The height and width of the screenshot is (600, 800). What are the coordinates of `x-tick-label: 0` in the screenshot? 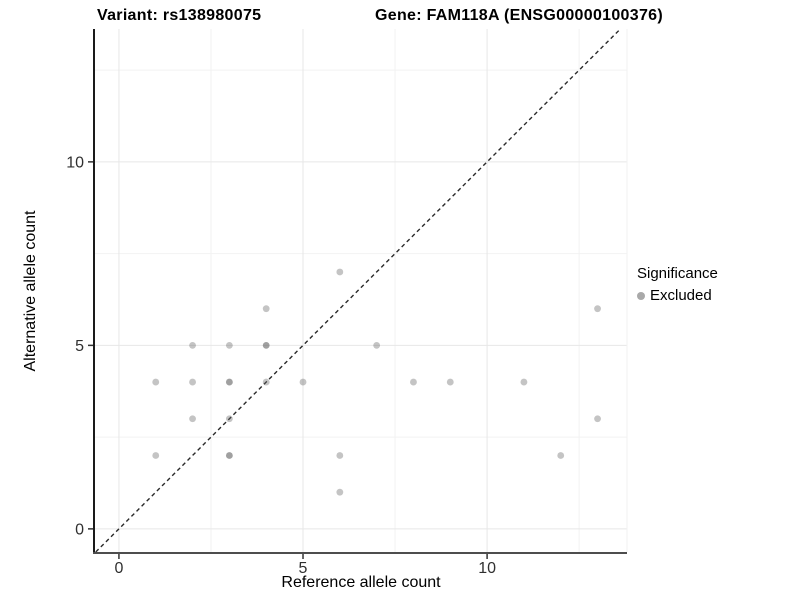 It's located at (118, 568).